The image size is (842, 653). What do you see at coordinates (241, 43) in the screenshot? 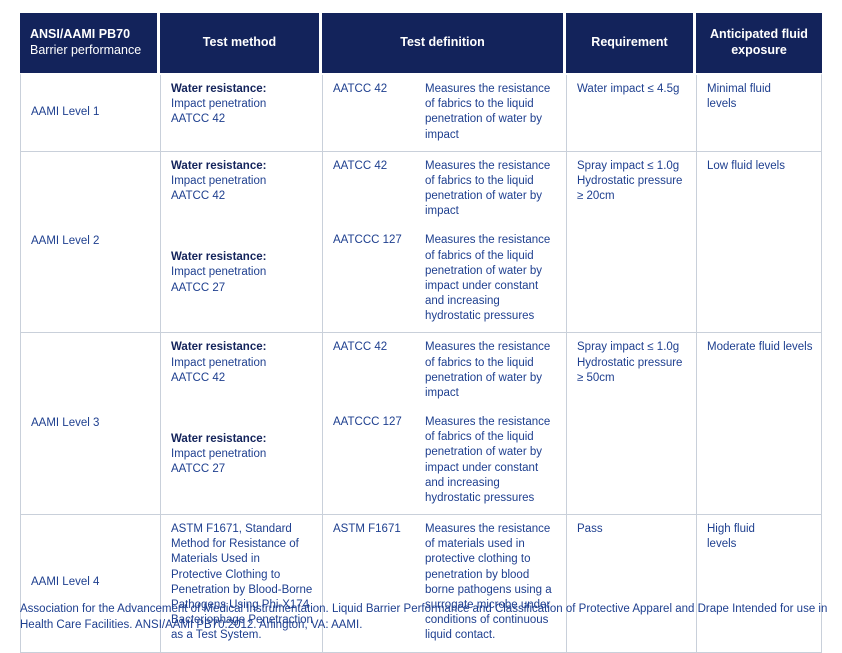
I see `header-cell-test-method: Test method` at bounding box center [241, 43].